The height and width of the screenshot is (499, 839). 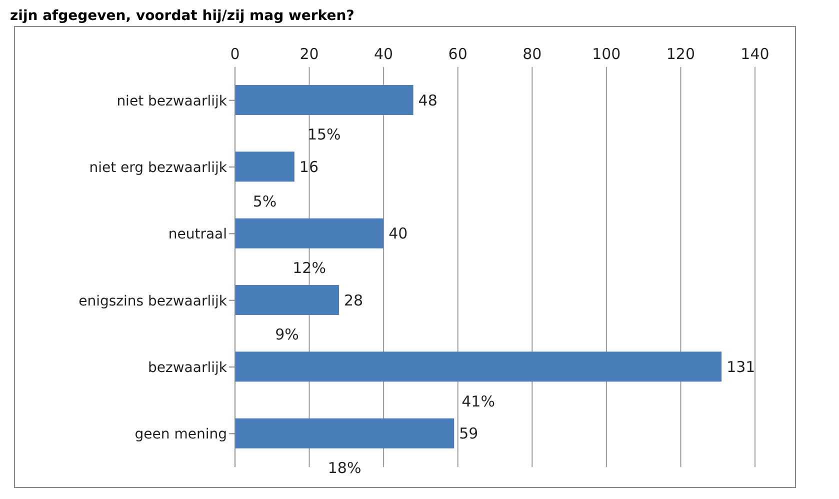 I want to click on data-label: 28, so click(x=354, y=300).